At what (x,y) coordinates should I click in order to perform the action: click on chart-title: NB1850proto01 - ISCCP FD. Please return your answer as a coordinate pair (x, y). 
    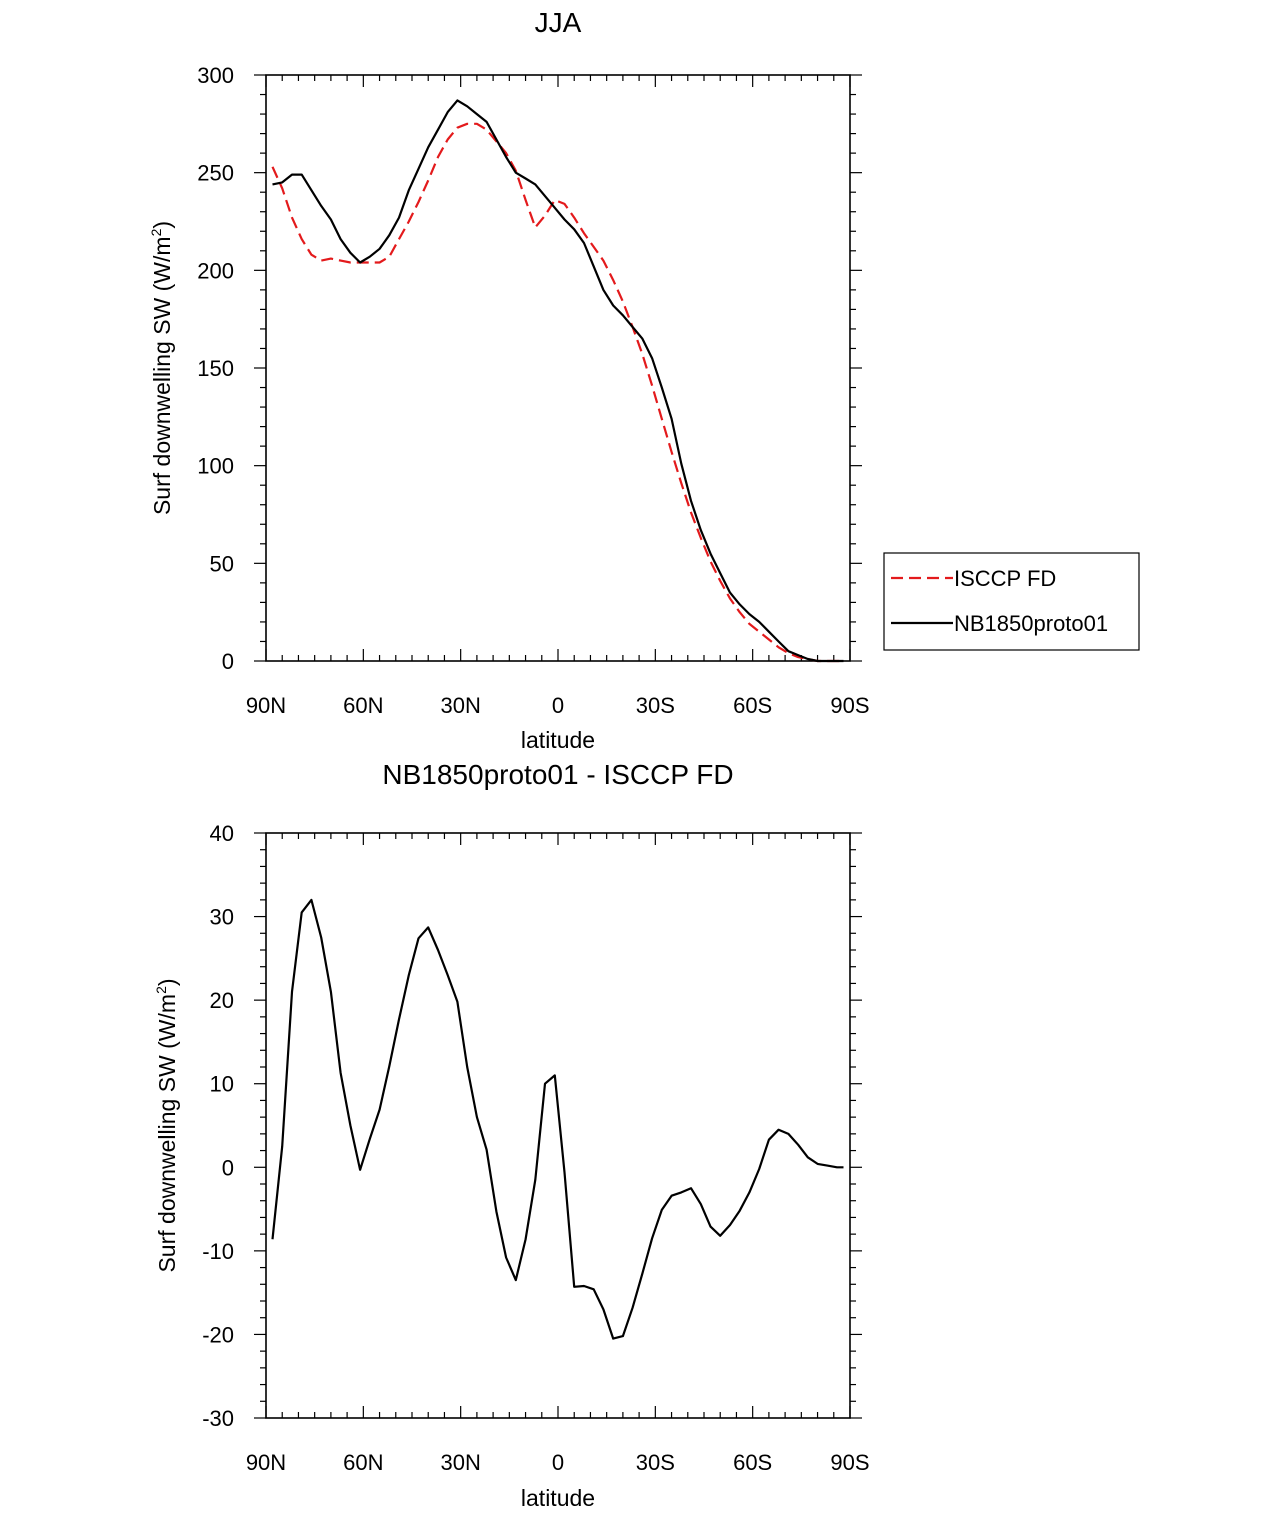
    Looking at the image, I should click on (557, 774).